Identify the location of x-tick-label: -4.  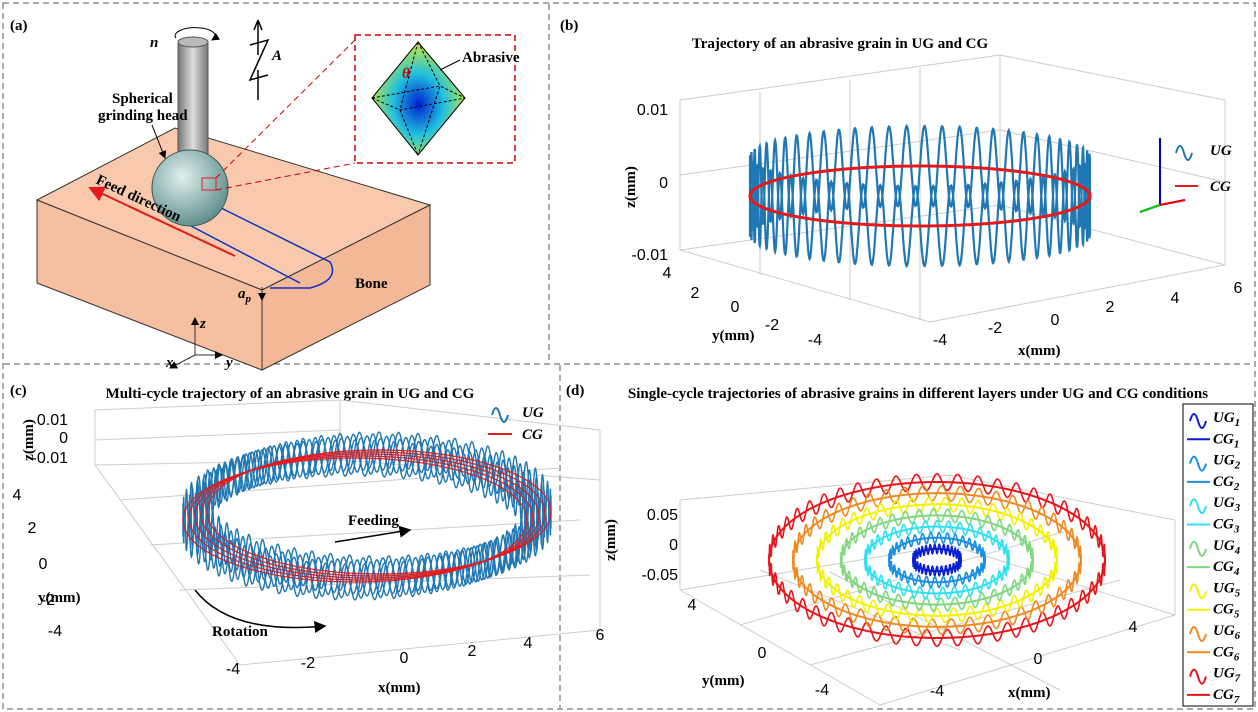
(937, 691).